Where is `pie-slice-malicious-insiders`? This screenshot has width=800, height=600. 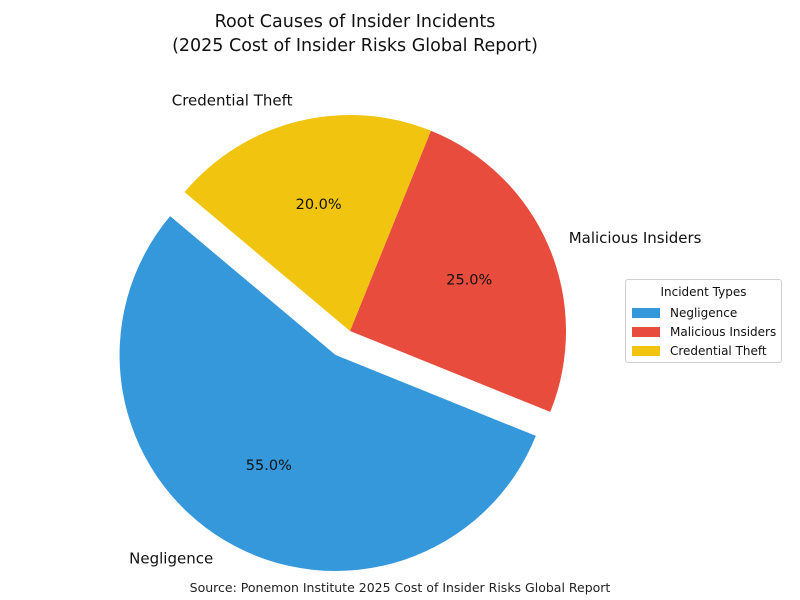 pie-slice-malicious-insiders is located at coordinates (458, 271).